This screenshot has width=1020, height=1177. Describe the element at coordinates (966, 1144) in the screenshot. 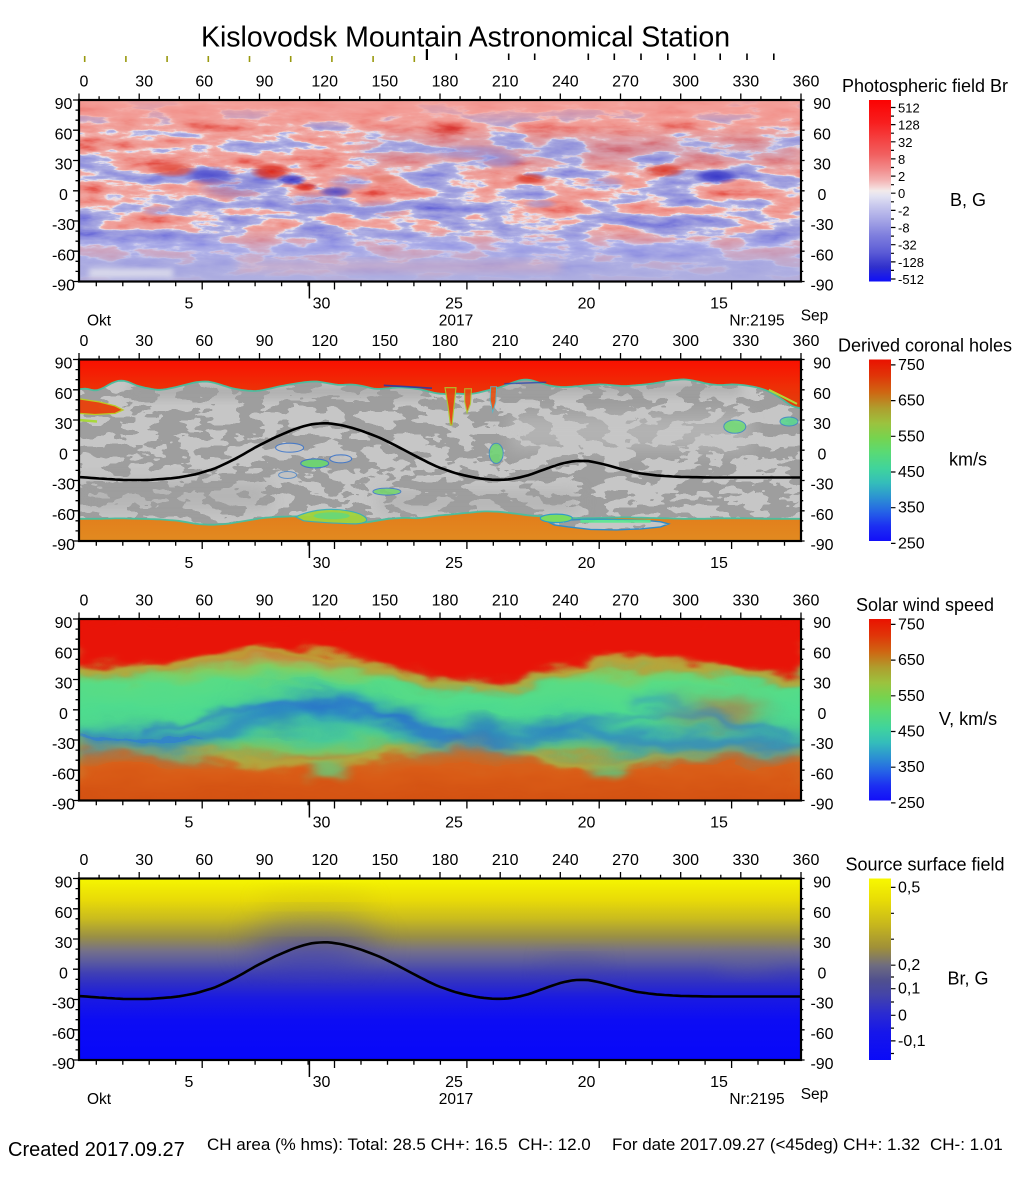

I see `svg-text: CH-: 1.01` at that location.